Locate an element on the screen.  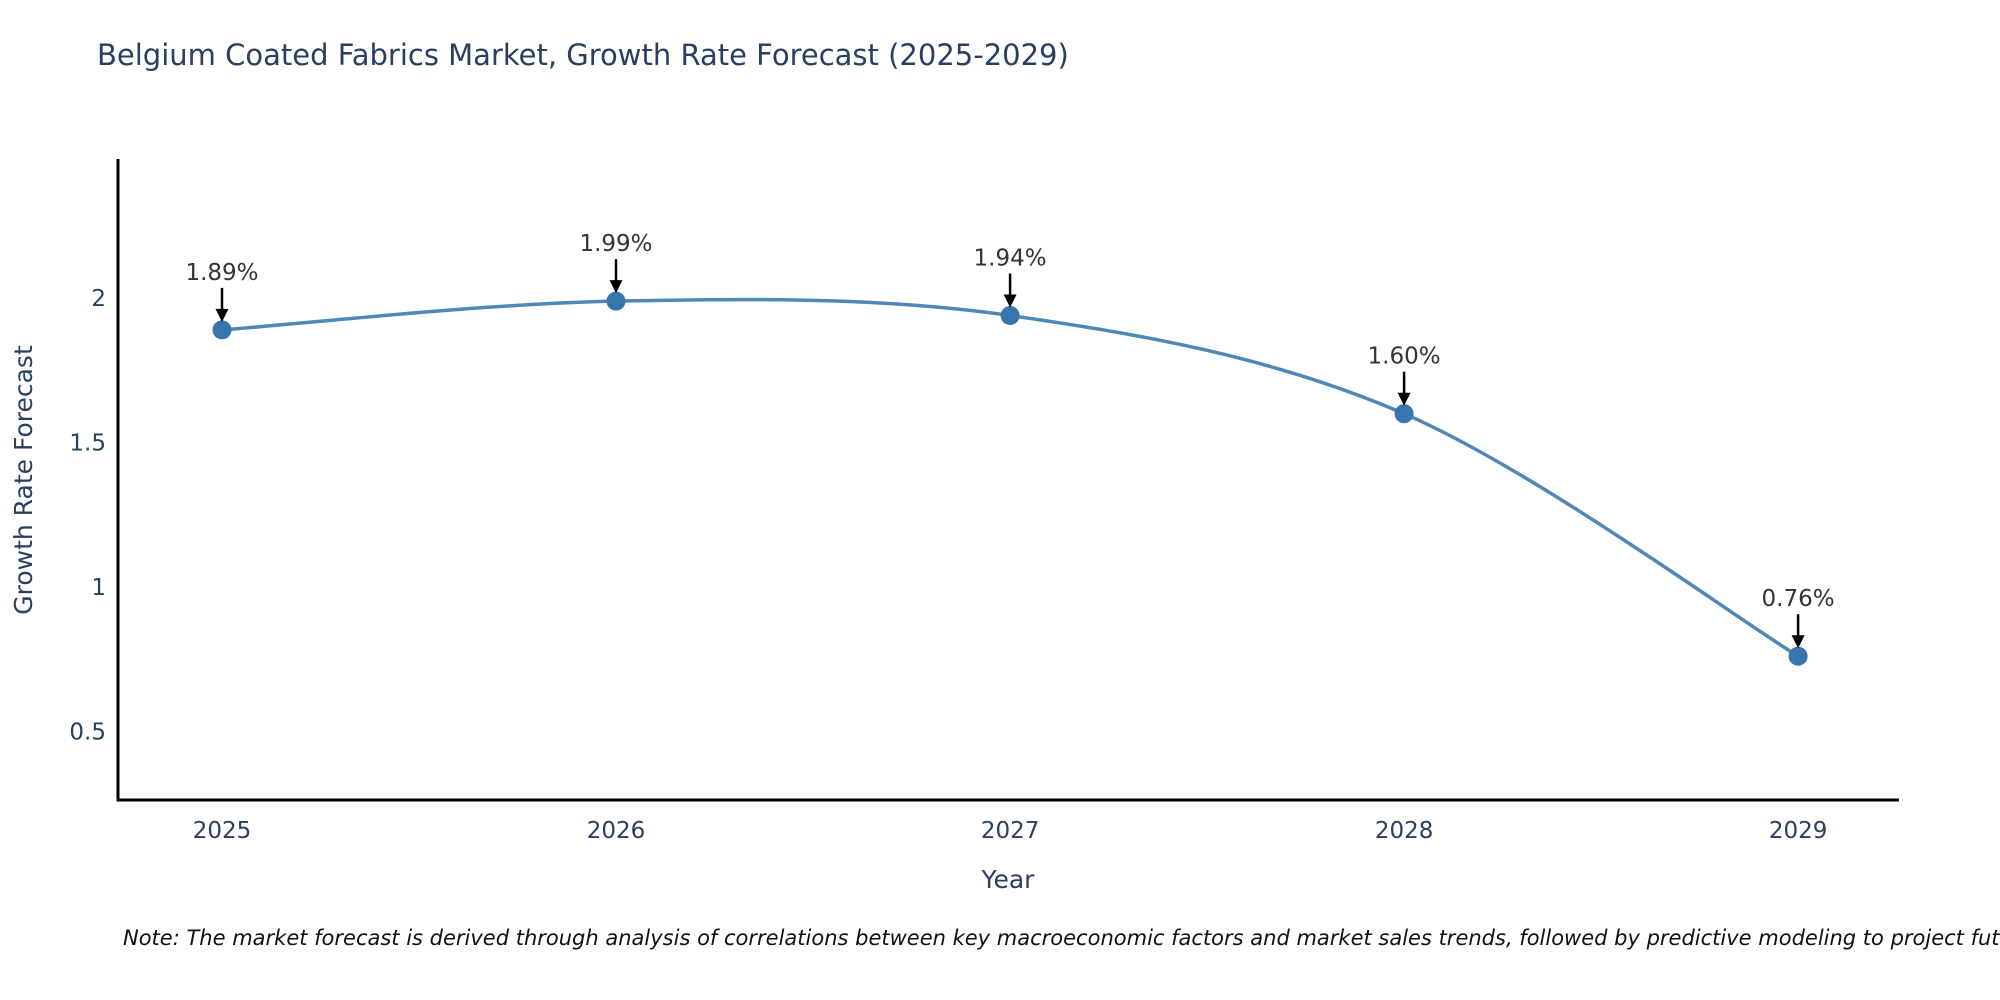
data-point-marker-2025 is located at coordinates (222, 330).